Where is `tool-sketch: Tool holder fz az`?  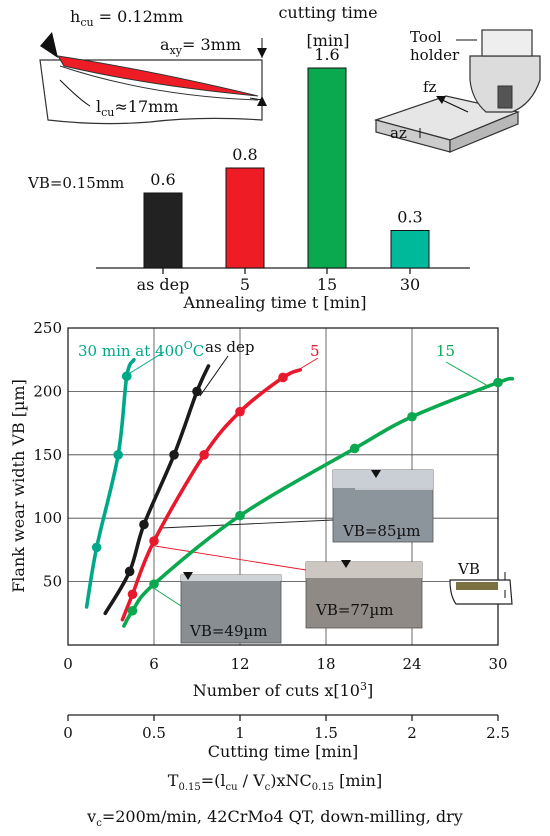
tool-sketch: Tool holder fz az is located at coordinates (457, 90).